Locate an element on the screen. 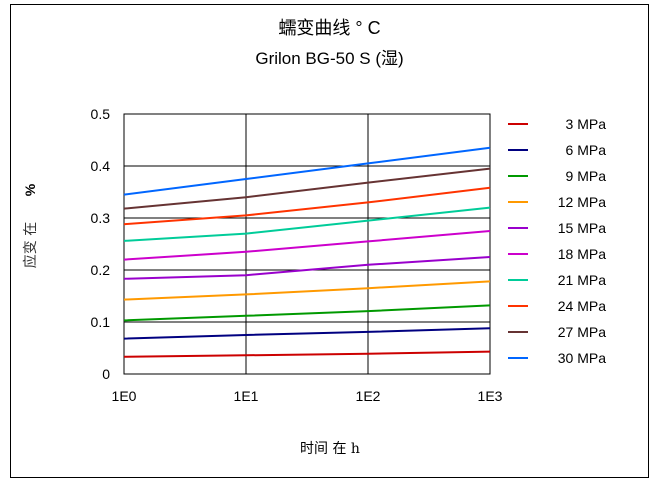 Image resolution: width=659 pixels, height=484 pixels. legend-label: 18 MPa is located at coordinates (582, 254).